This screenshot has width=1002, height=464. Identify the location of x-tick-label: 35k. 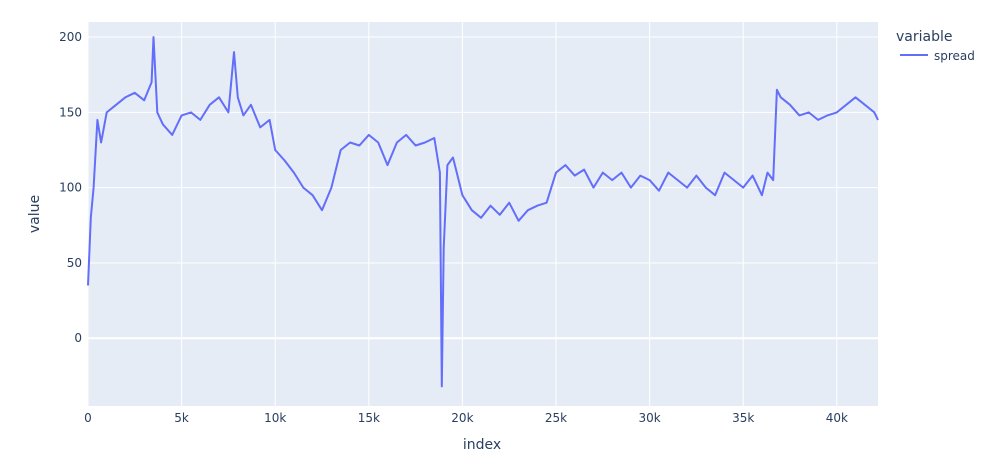
(743, 418).